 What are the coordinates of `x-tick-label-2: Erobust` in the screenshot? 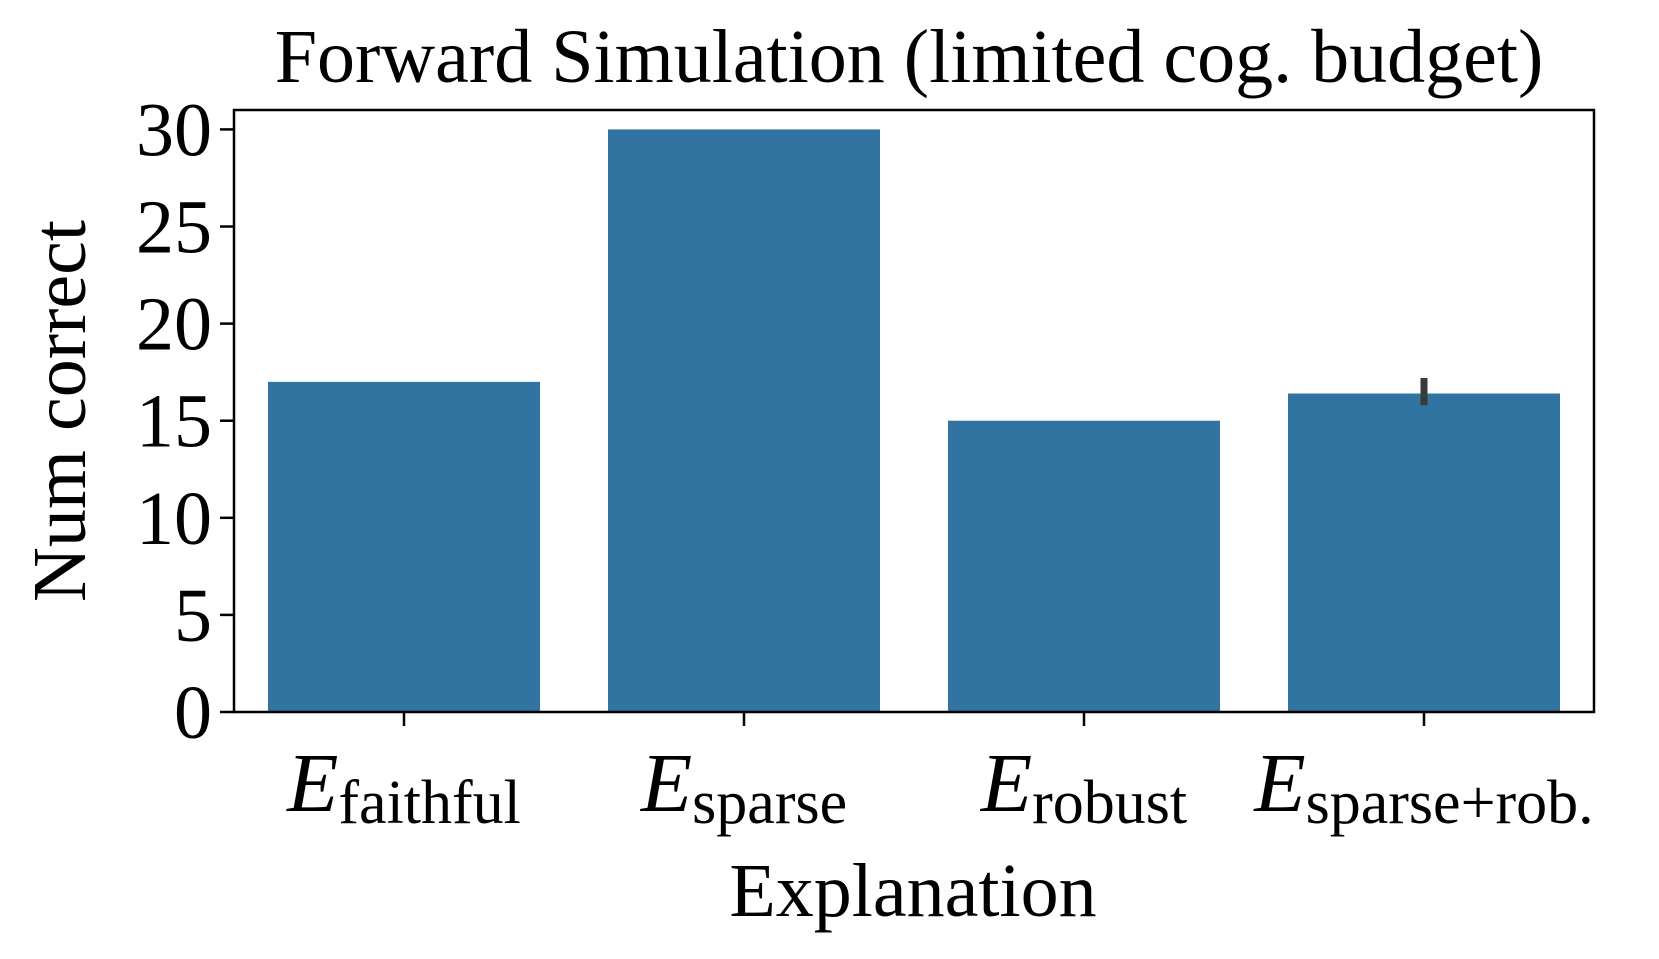 It's located at (1083, 787).